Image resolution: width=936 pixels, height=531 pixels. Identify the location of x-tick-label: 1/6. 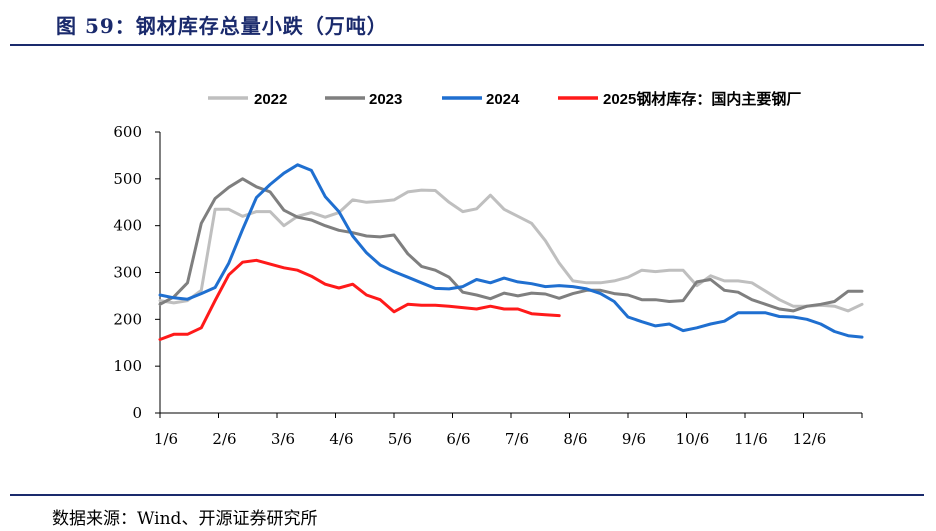
(166, 439).